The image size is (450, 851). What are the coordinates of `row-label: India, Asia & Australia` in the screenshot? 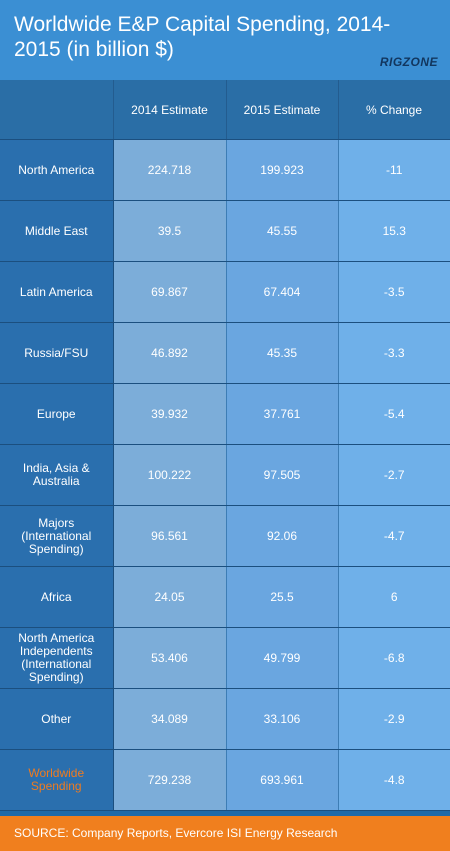 It's located at (57, 475).